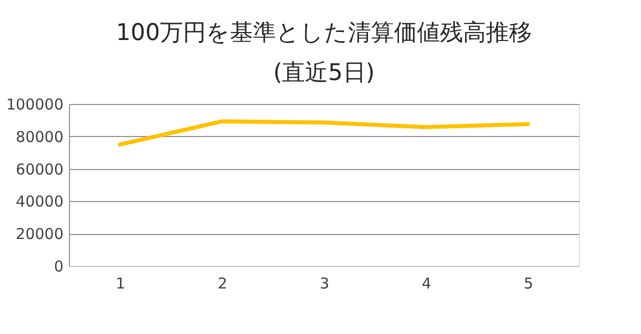 The width and height of the screenshot is (641, 334). What do you see at coordinates (40, 169) in the screenshot?
I see `y-tick-label: 60000` at bounding box center [40, 169].